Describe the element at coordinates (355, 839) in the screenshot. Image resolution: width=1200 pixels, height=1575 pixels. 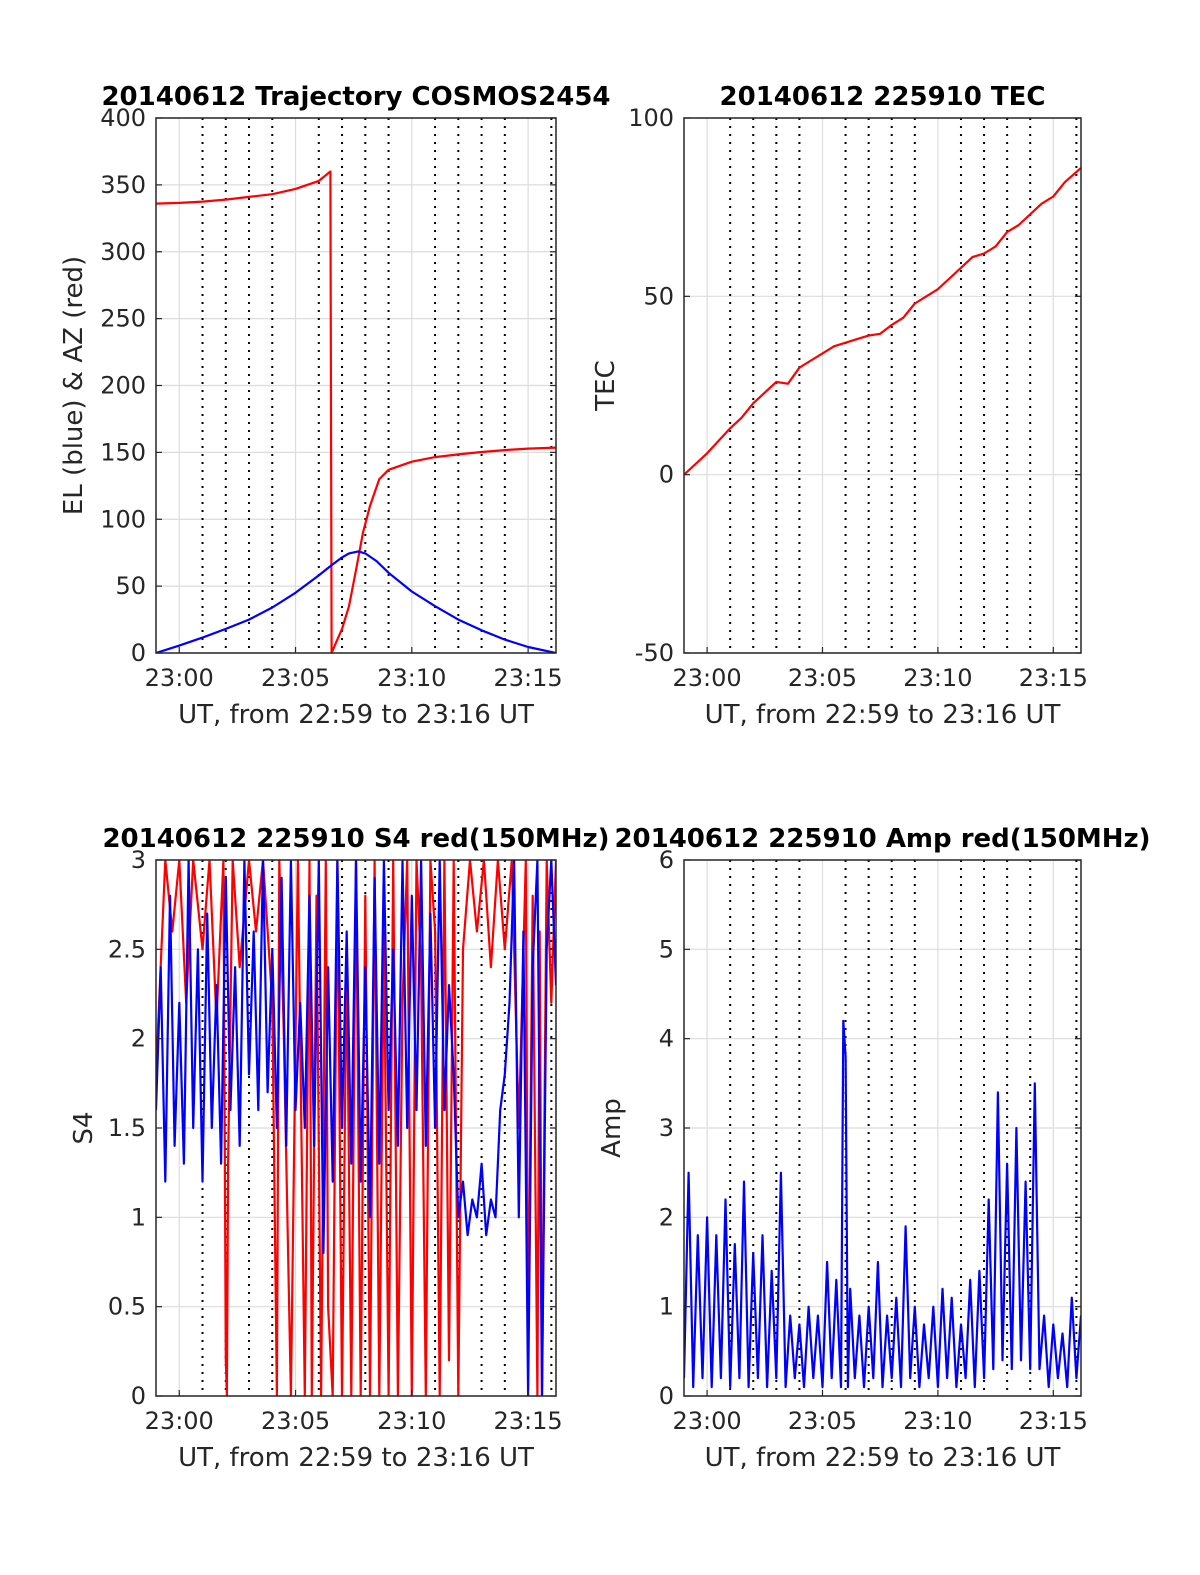
I see `chart-title: 20140612 225910 S4 red(150MHz)` at that location.